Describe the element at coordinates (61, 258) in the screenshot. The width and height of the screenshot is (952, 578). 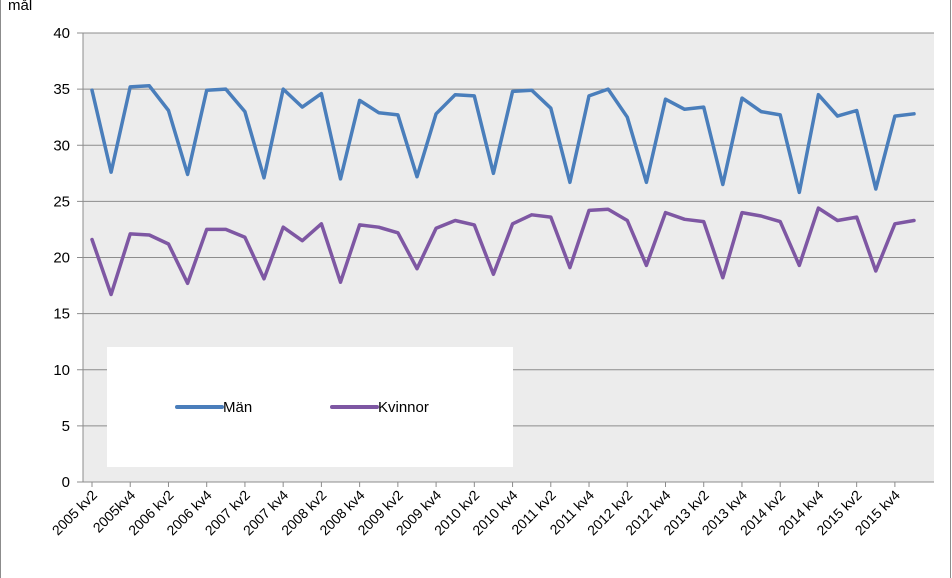
I see `y-tick-label: 20` at that location.